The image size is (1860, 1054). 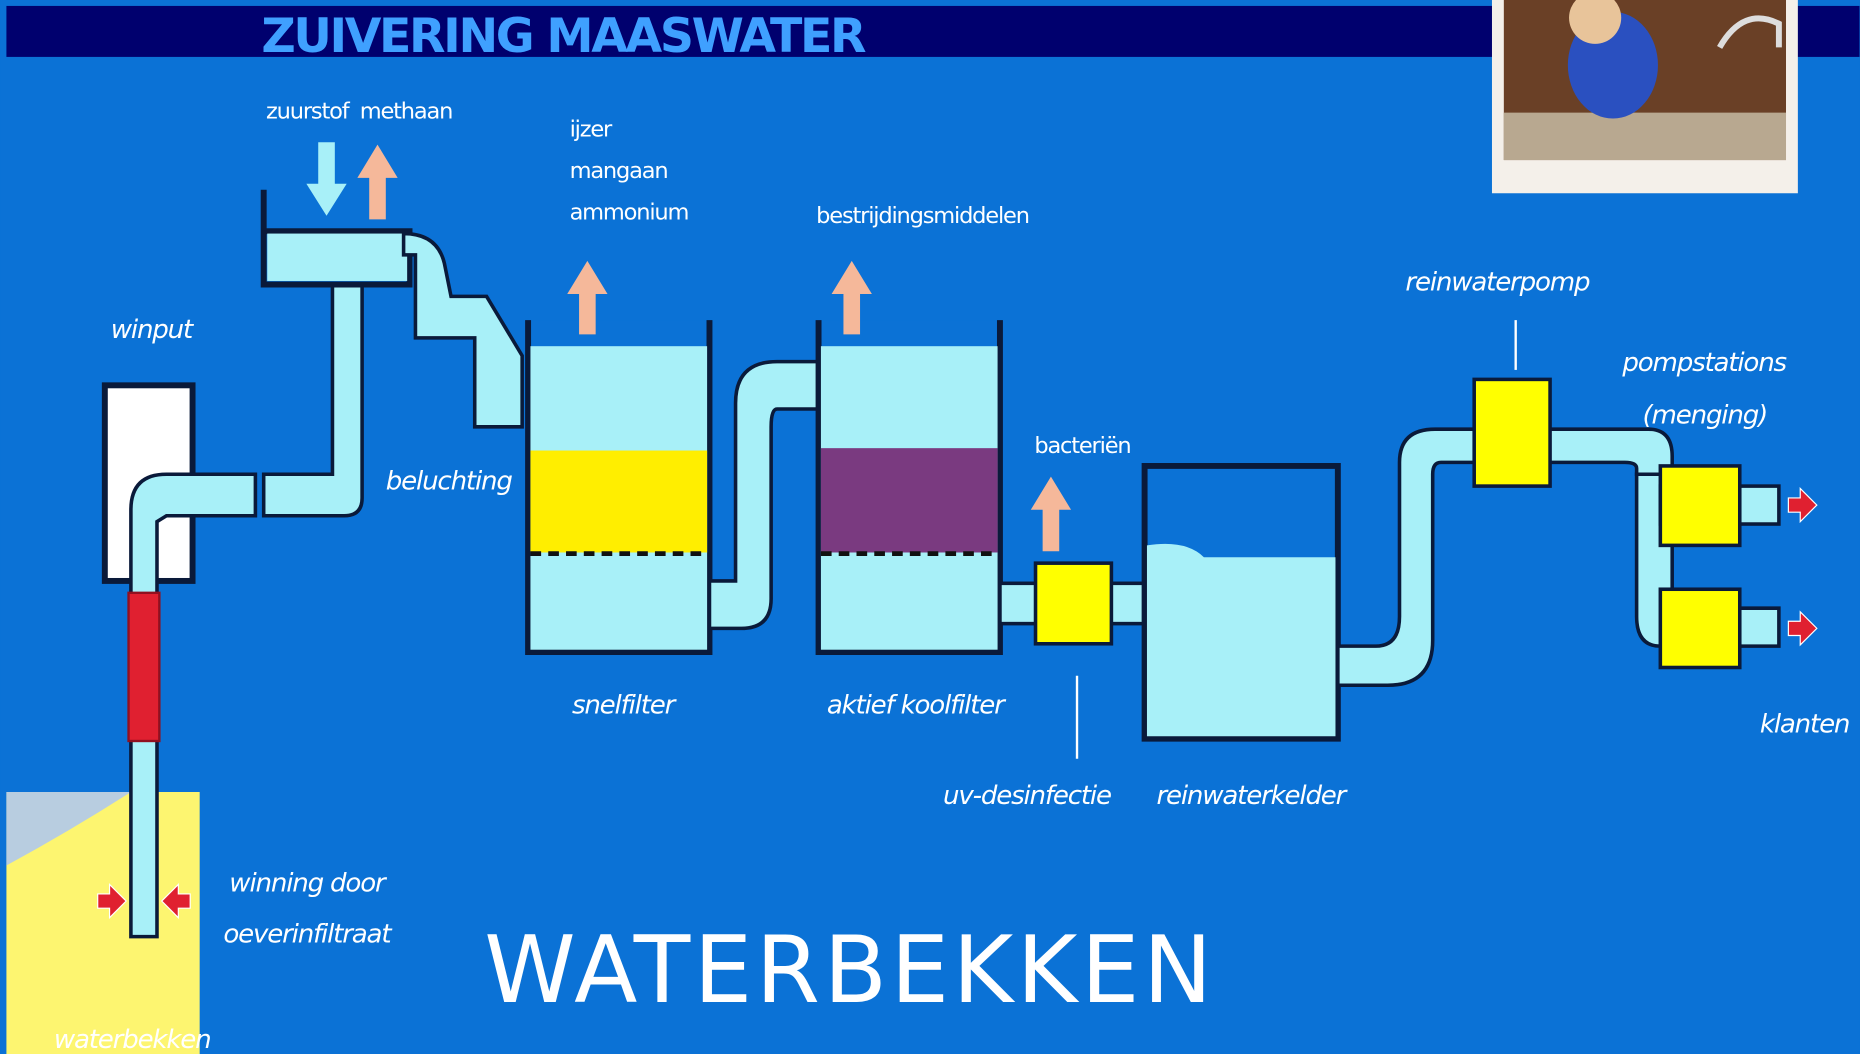 I want to click on label: aktief koolfilter, so click(x=917, y=706).